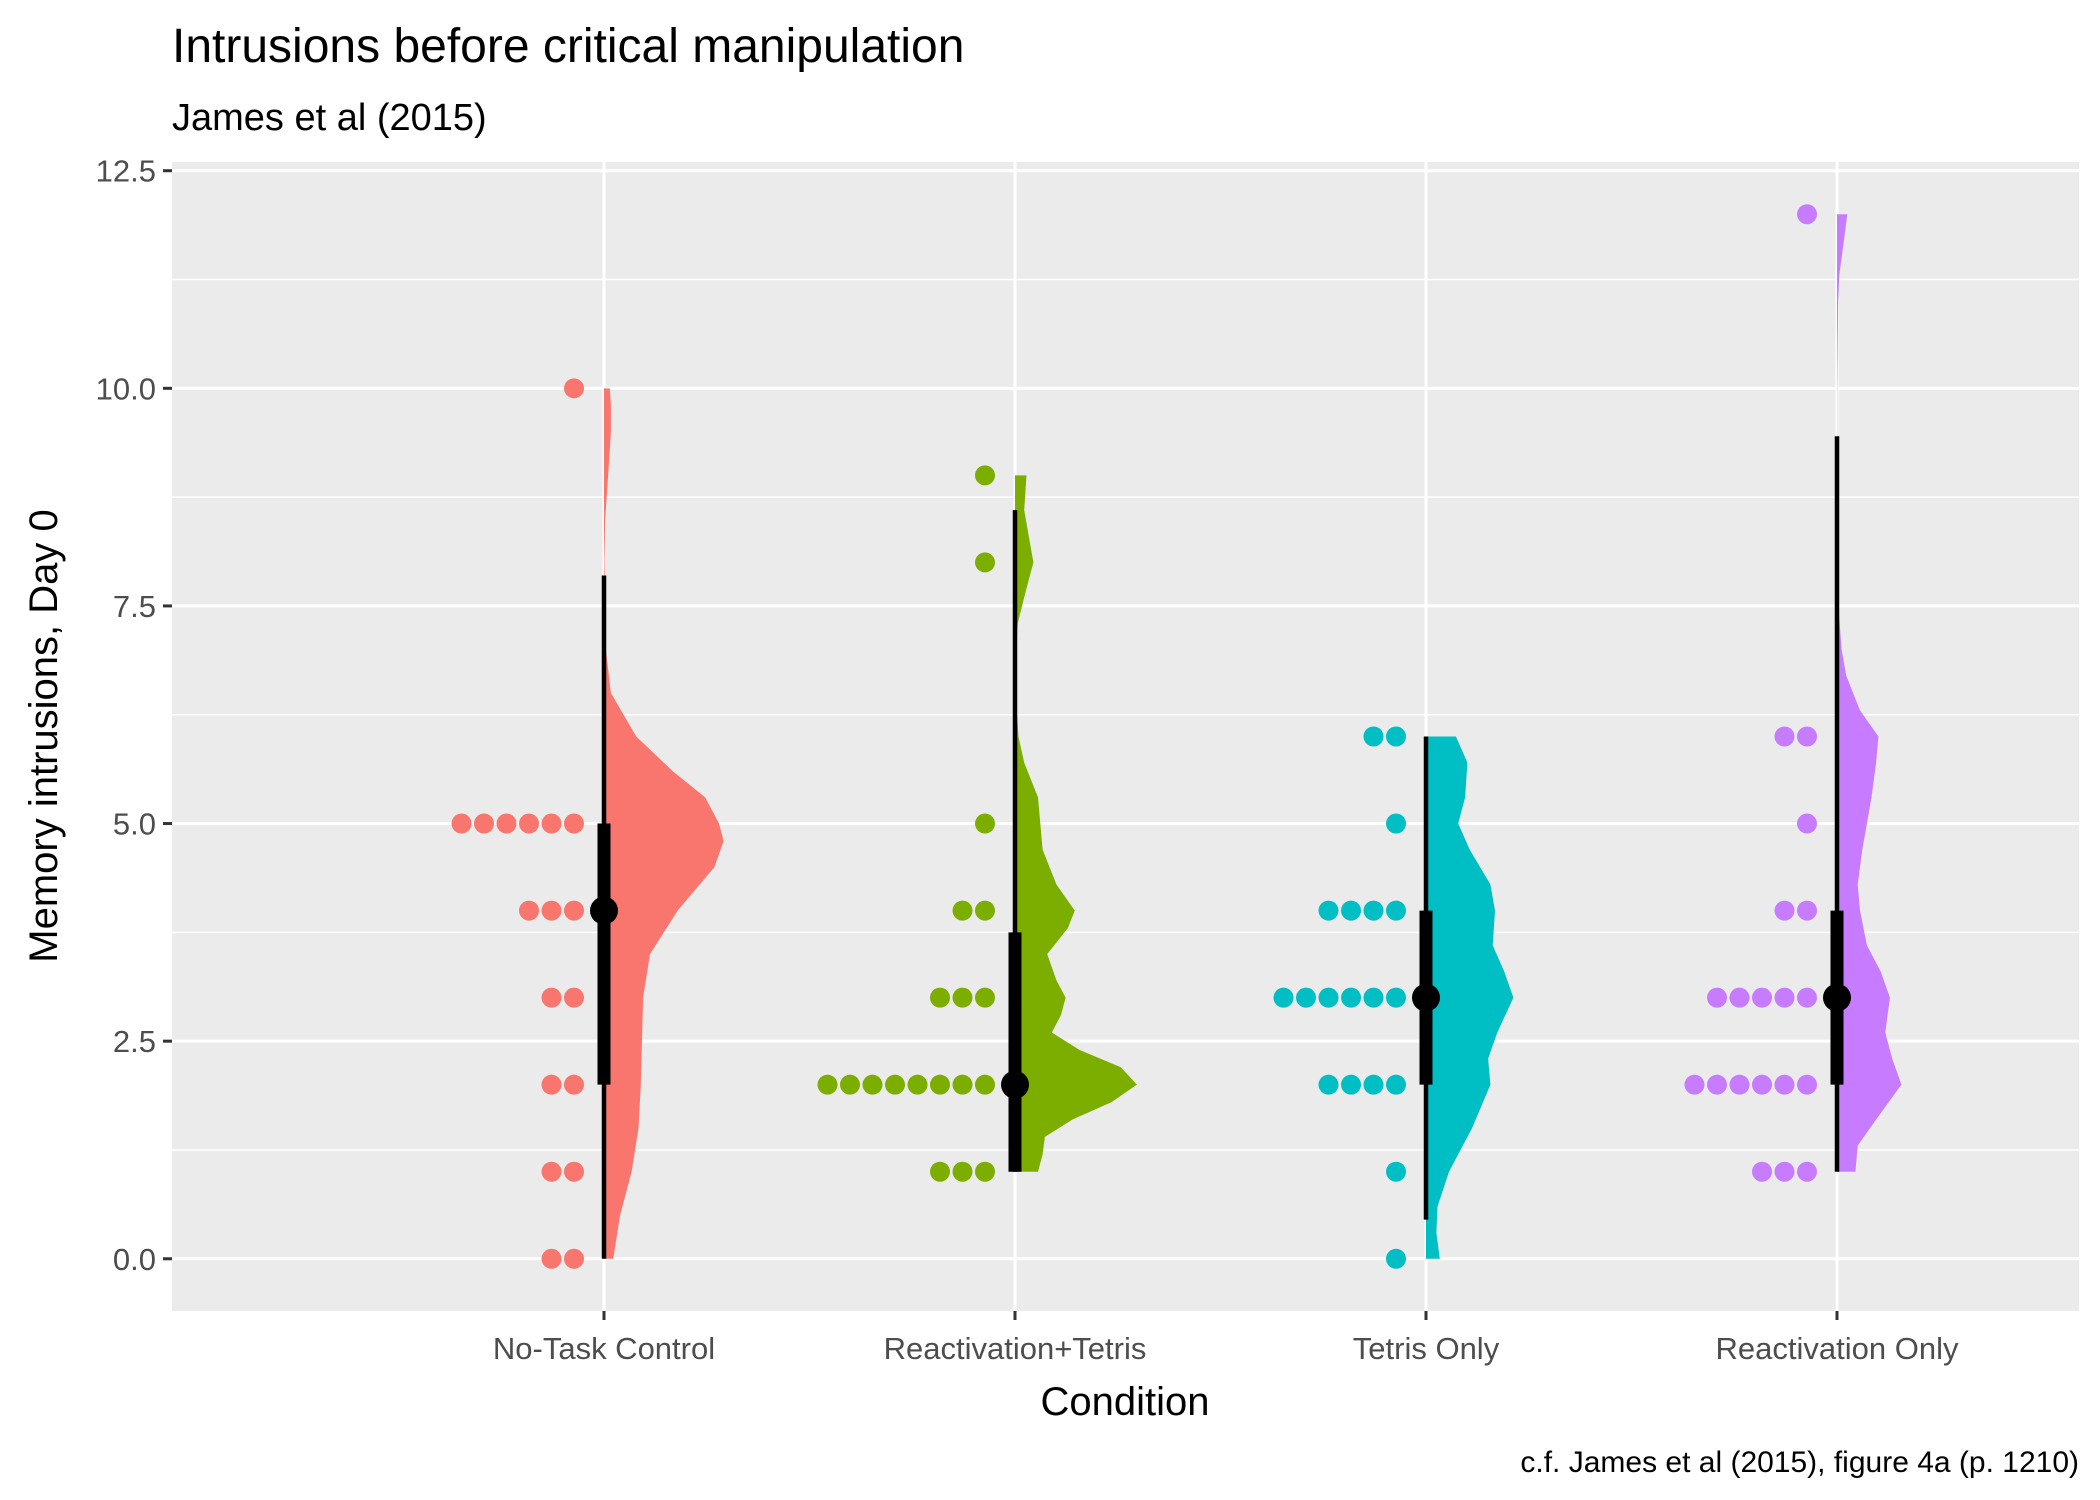 The image size is (2100, 1500). Describe the element at coordinates (44, 735) in the screenshot. I see `y-axis-title: Memory intrusions, Day 0` at that location.